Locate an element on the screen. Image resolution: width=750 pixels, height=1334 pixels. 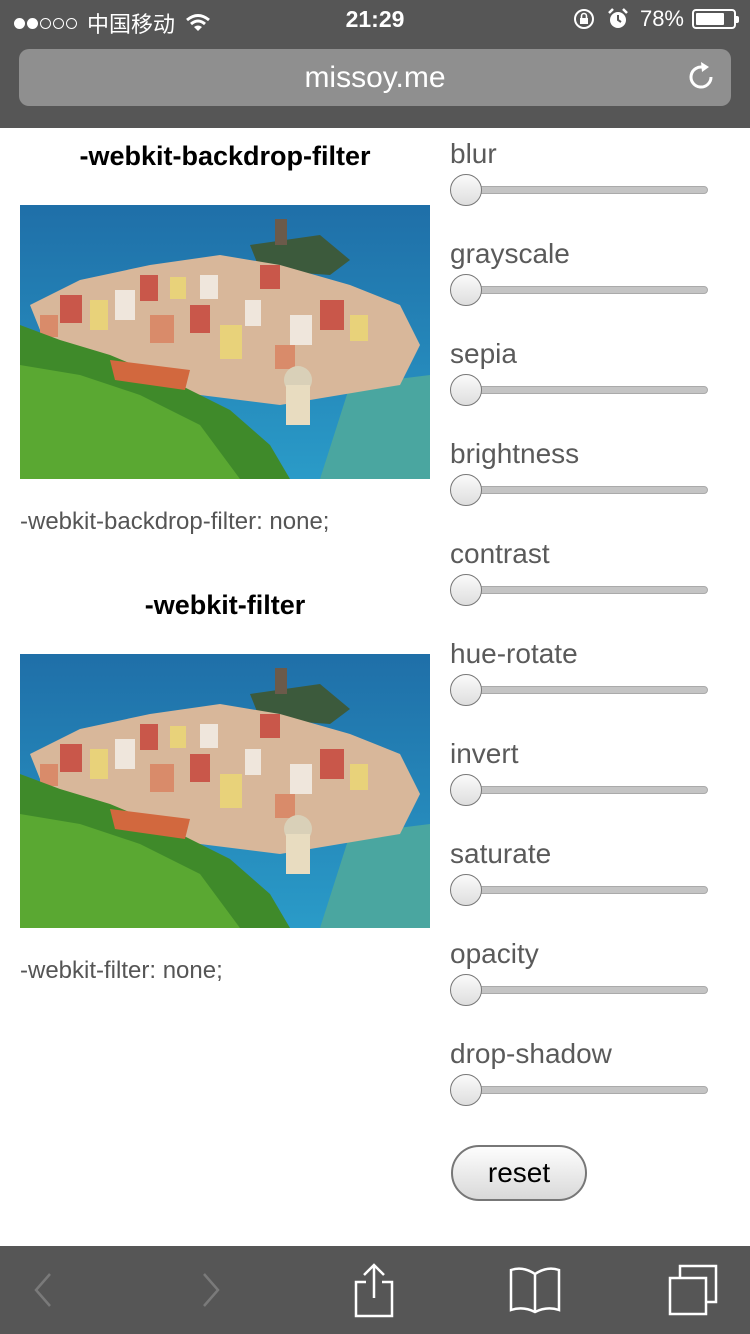
blur-slider is located at coordinates (580, 192).